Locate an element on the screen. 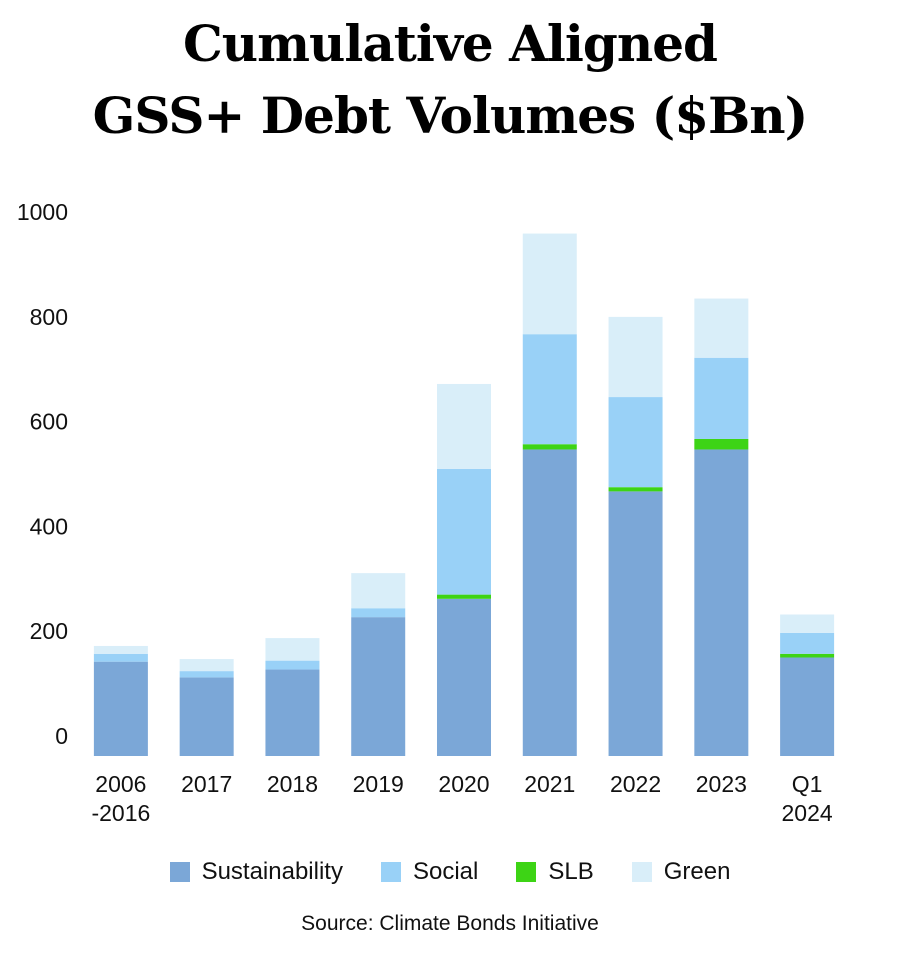 The width and height of the screenshot is (900, 957). y-tick-label: 0 is located at coordinates (61, 736).